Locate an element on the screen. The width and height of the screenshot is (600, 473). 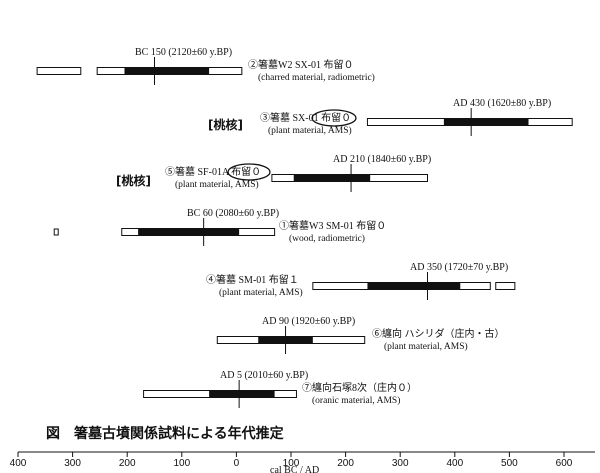
sample-name: ①箸墓W3 SM-01 布留０ is located at coordinates (332, 225).